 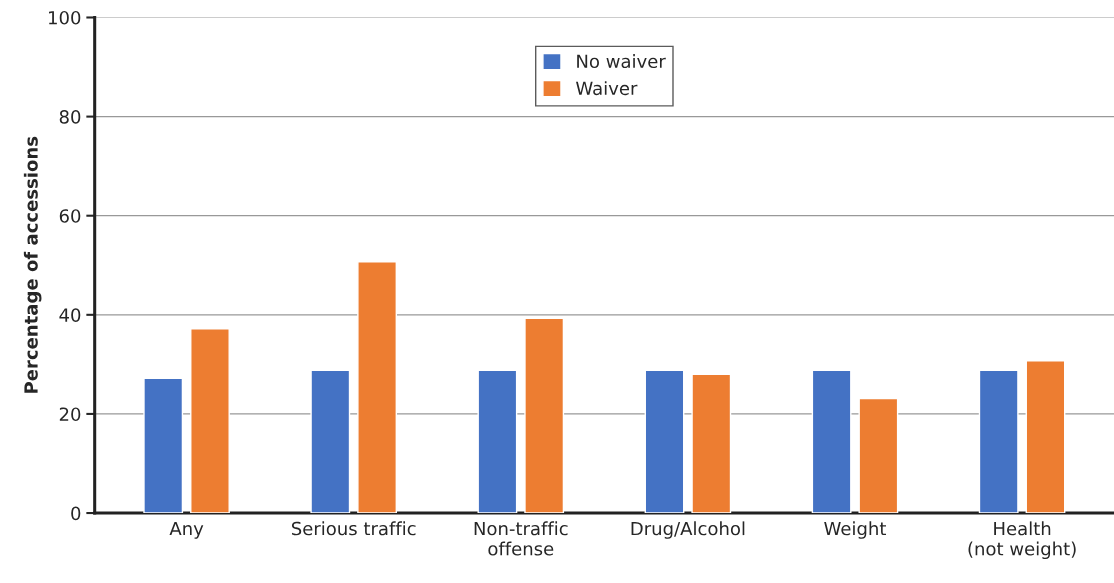 I want to click on x-tick-label: Drug/Alcohol, so click(x=688, y=530).